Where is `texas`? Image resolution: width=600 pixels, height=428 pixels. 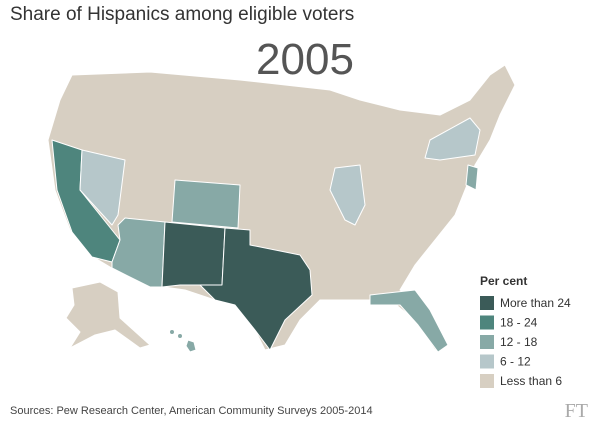 texas is located at coordinates (256, 289).